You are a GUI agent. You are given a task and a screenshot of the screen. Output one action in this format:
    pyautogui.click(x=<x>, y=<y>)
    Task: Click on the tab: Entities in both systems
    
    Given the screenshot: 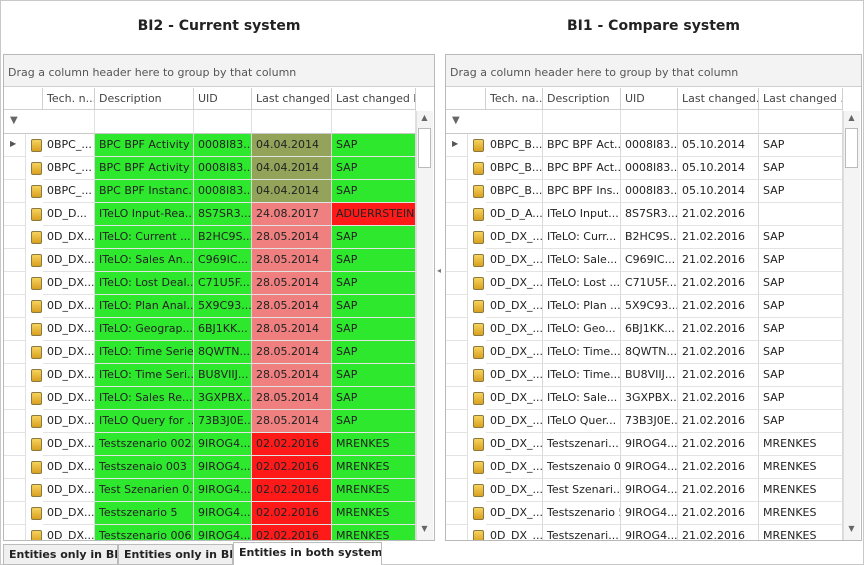 What is the action you would take?
    pyautogui.click(x=307, y=553)
    